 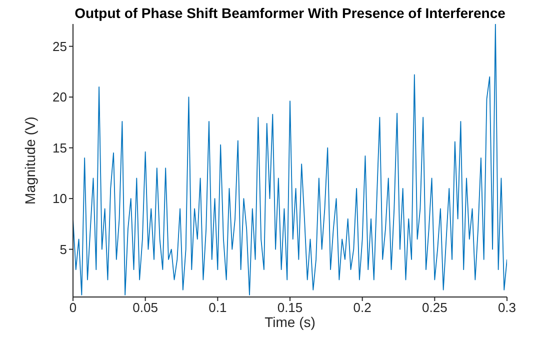 I want to click on y-tick-label: 20, so click(x=59, y=97).